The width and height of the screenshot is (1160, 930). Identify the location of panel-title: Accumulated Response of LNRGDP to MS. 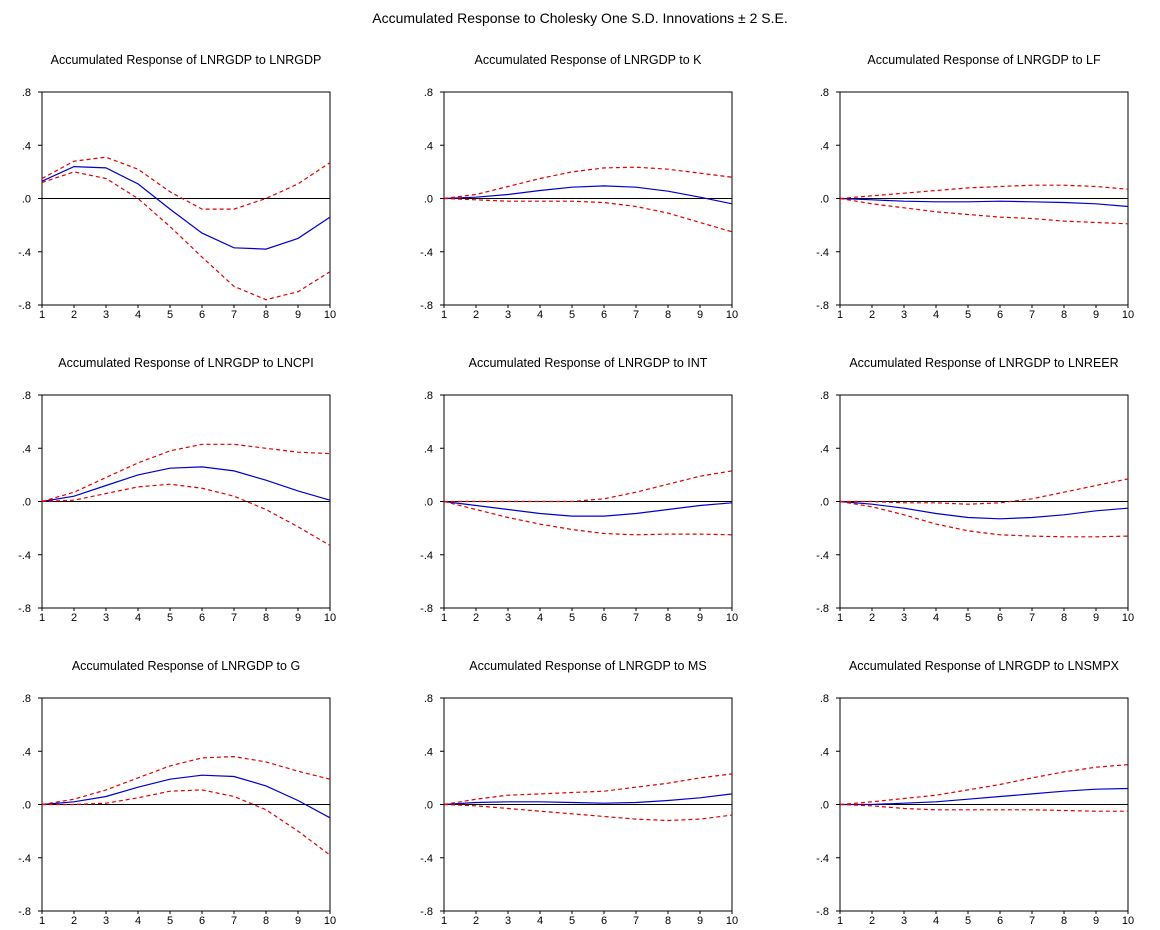
(587, 666).